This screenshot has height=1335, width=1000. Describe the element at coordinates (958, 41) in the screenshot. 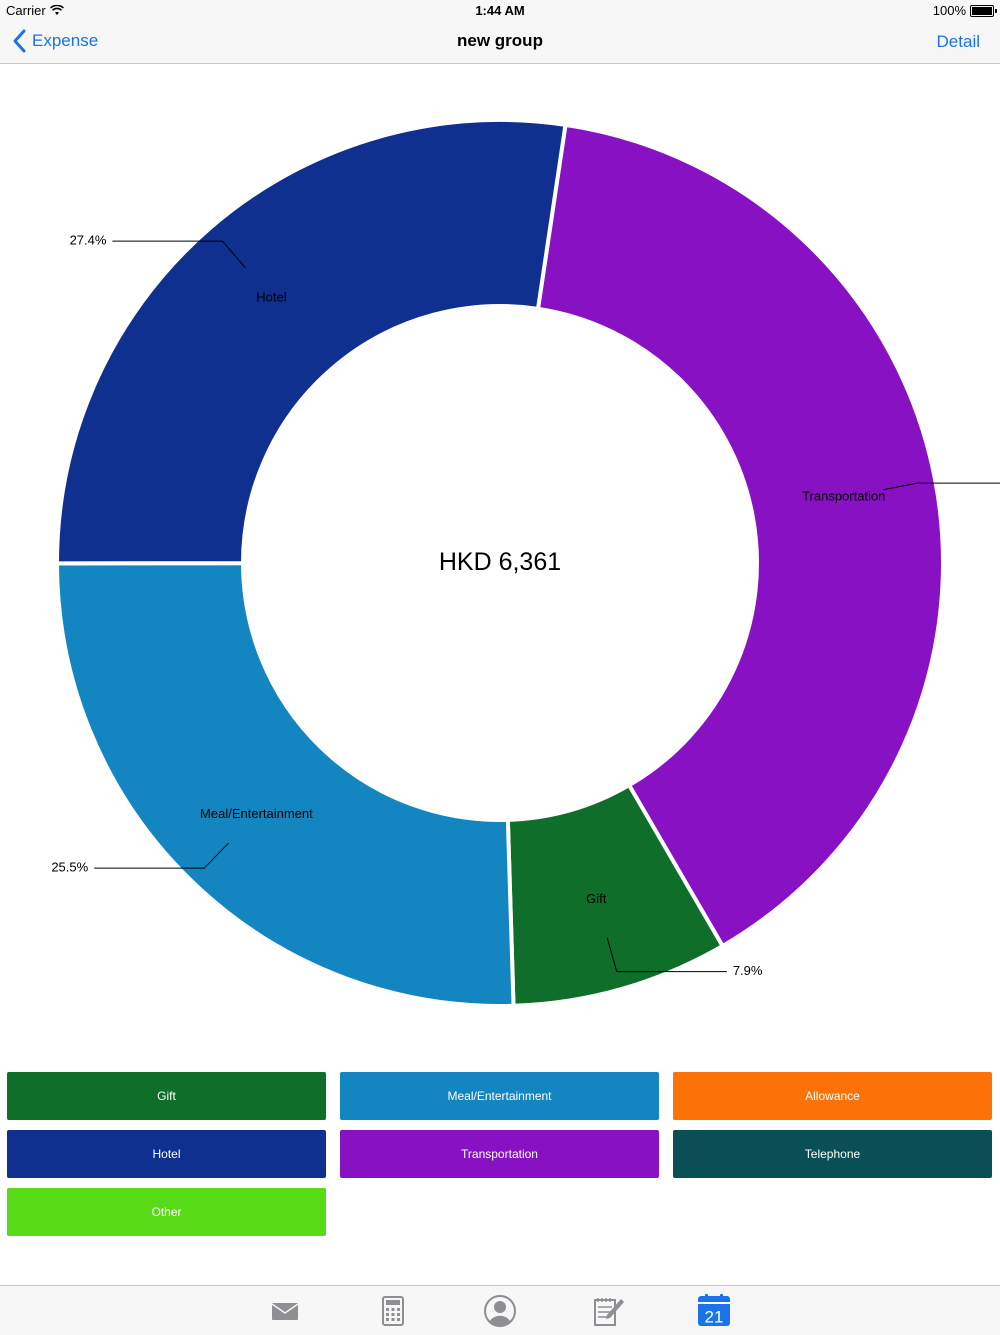

I see `detail-button: Detail` at that location.